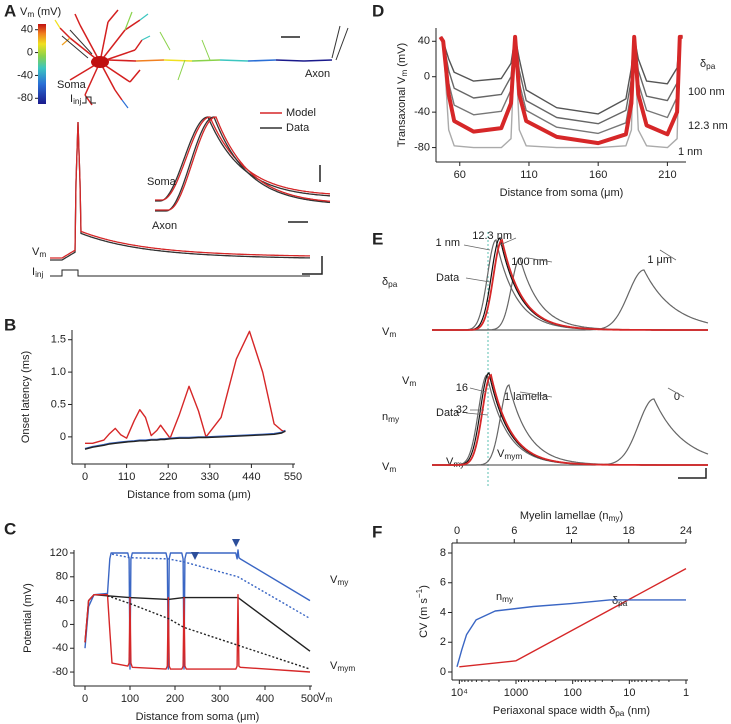 This screenshot has width=731, height=724. Describe the element at coordinates (47, 12) in the screenshot. I see `colorbar-title-part: (mV)` at that location.